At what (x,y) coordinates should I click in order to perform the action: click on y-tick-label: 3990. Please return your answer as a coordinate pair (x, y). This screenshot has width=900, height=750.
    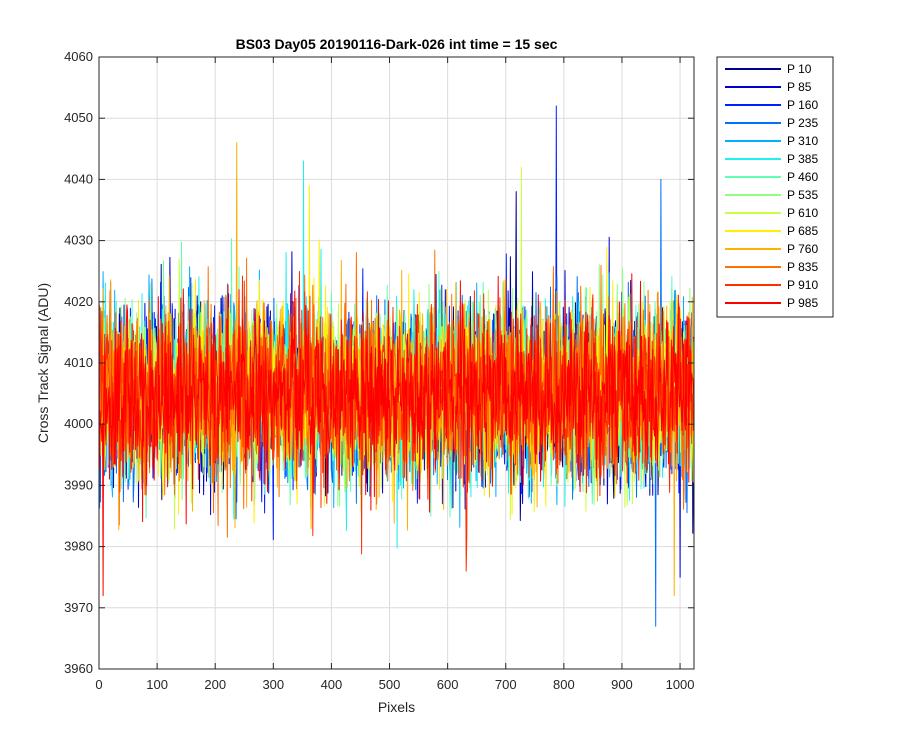
    Looking at the image, I should click on (78, 484).